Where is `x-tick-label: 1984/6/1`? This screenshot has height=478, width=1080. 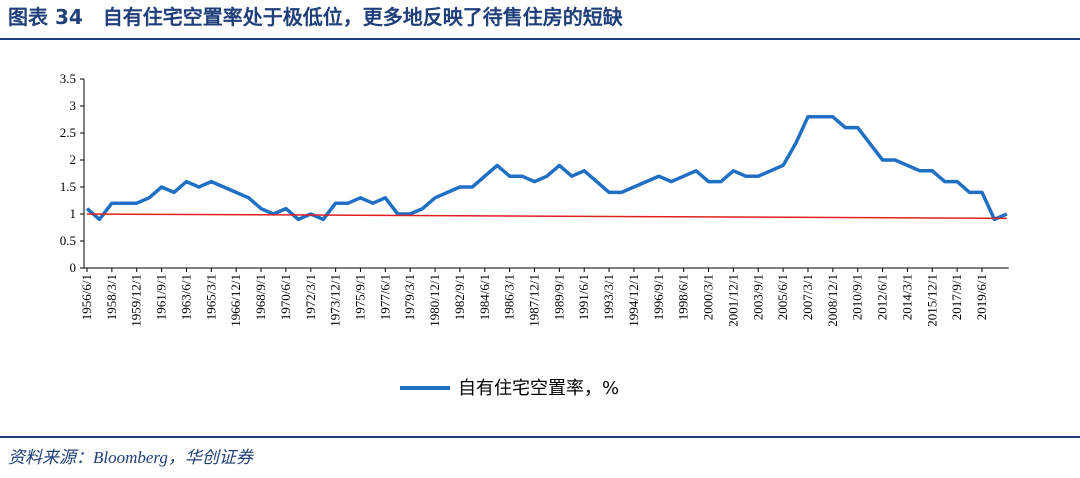
x-tick-label: 1984/6/1 is located at coordinates (484, 297).